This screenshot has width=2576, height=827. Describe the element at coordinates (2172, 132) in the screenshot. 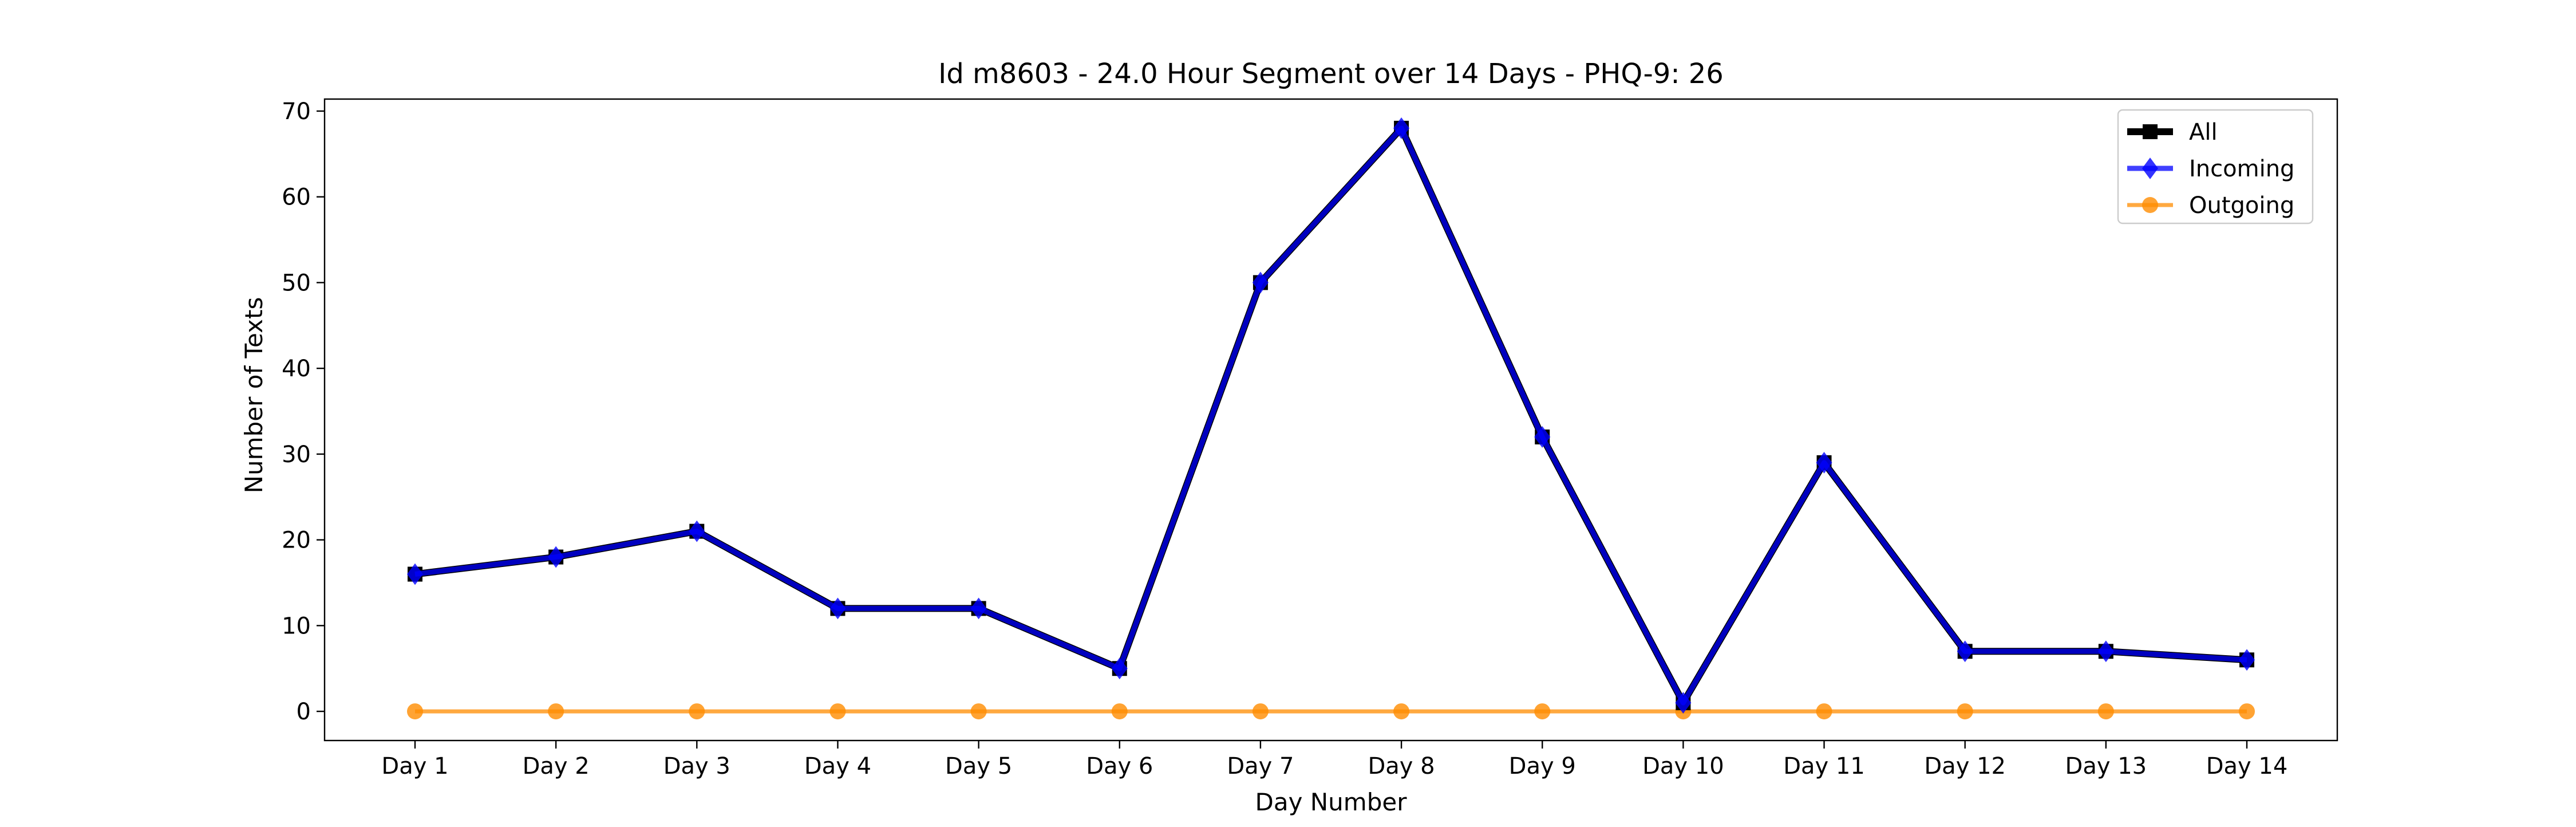

I see `legend-item-all: All` at that location.